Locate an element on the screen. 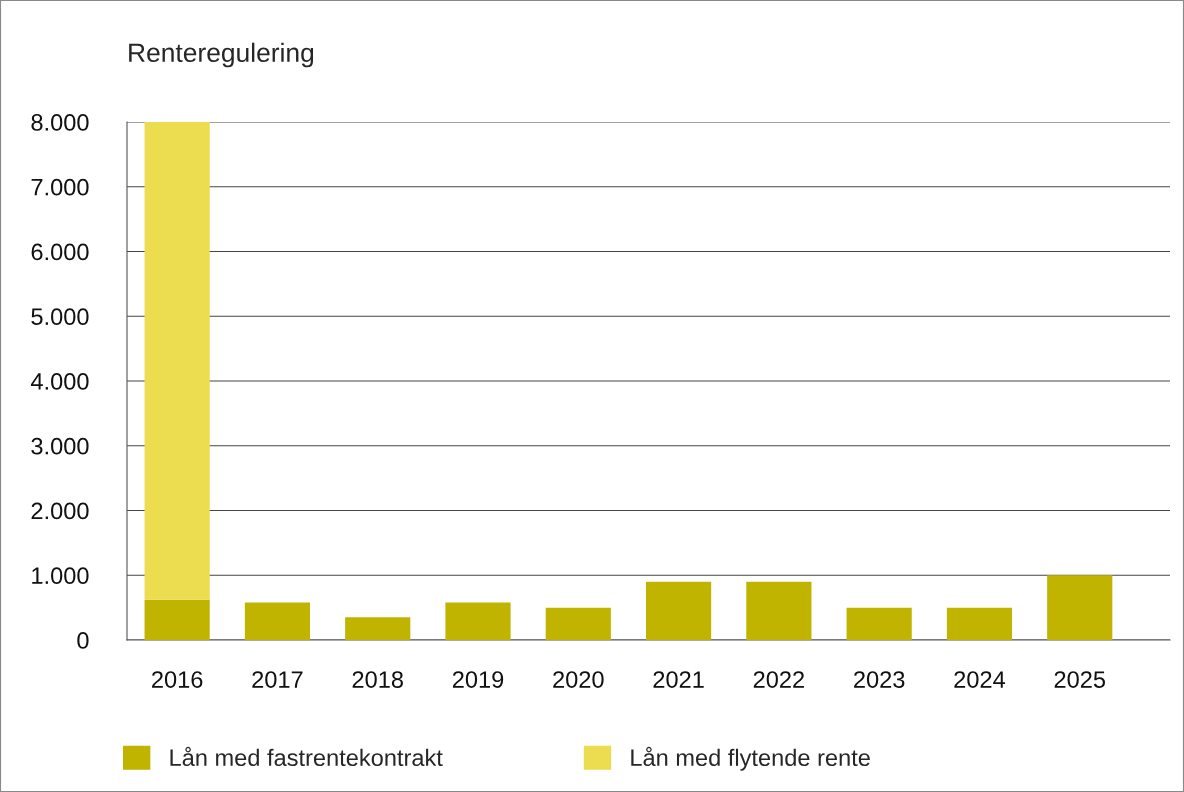 The image size is (1184, 792). x-tick-label: 2020 is located at coordinates (578, 679).